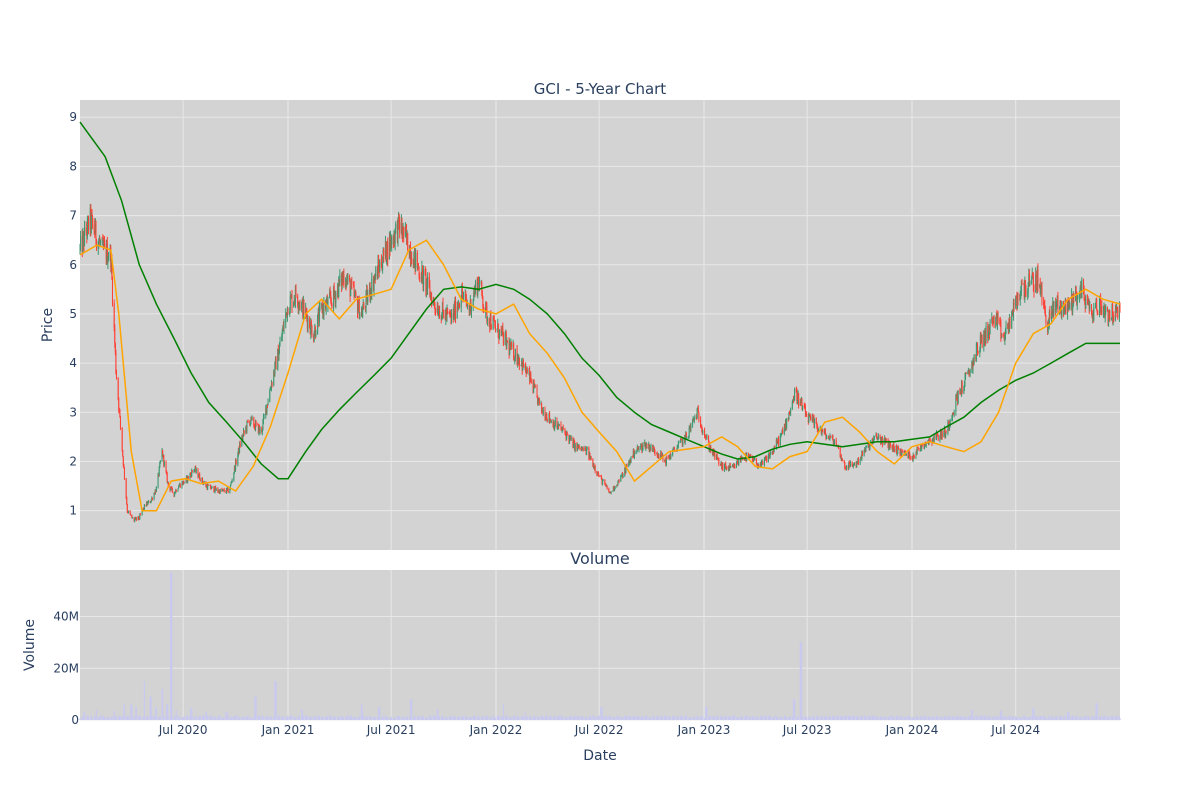 Image resolution: width=1200 pixels, height=804 pixels. I want to click on x-tick-label: Jul 2023, so click(807, 730).